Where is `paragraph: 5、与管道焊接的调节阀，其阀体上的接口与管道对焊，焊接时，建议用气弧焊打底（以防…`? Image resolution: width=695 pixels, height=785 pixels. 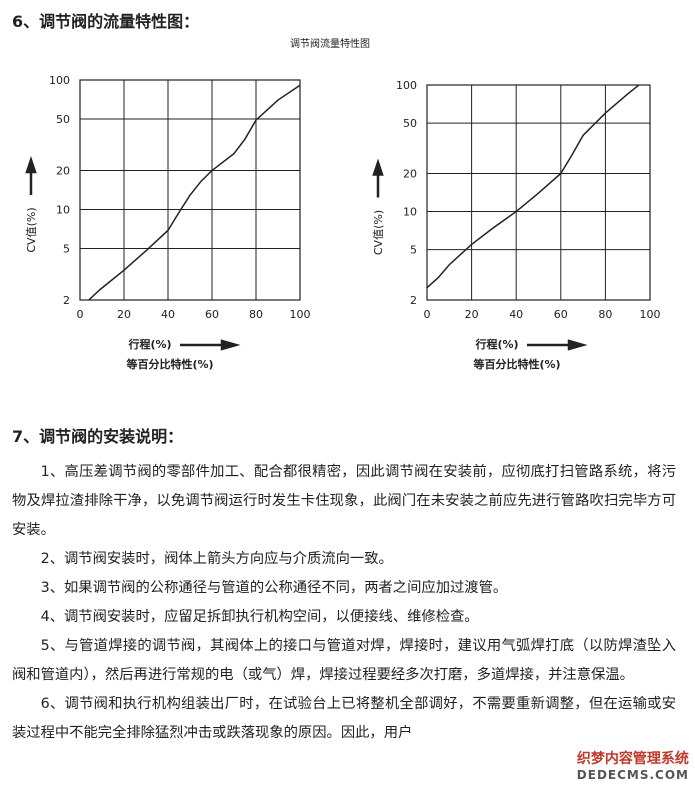 paragraph: 5、与管道焊接的调节阀，其阀体上的接口与管道对焊，焊接时，建议用气弧焊打底（以防… is located at coordinates (344, 660).